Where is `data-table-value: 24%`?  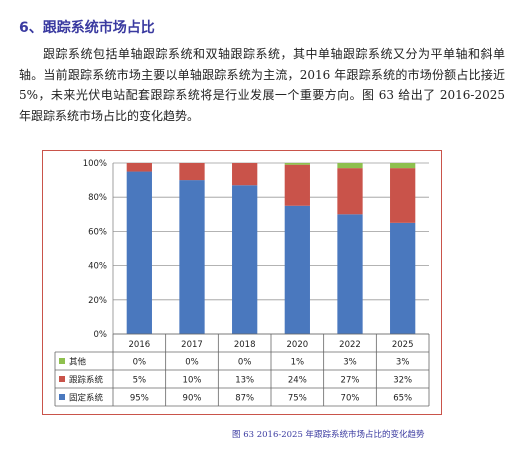
data-table-value: 24% is located at coordinates (297, 381).